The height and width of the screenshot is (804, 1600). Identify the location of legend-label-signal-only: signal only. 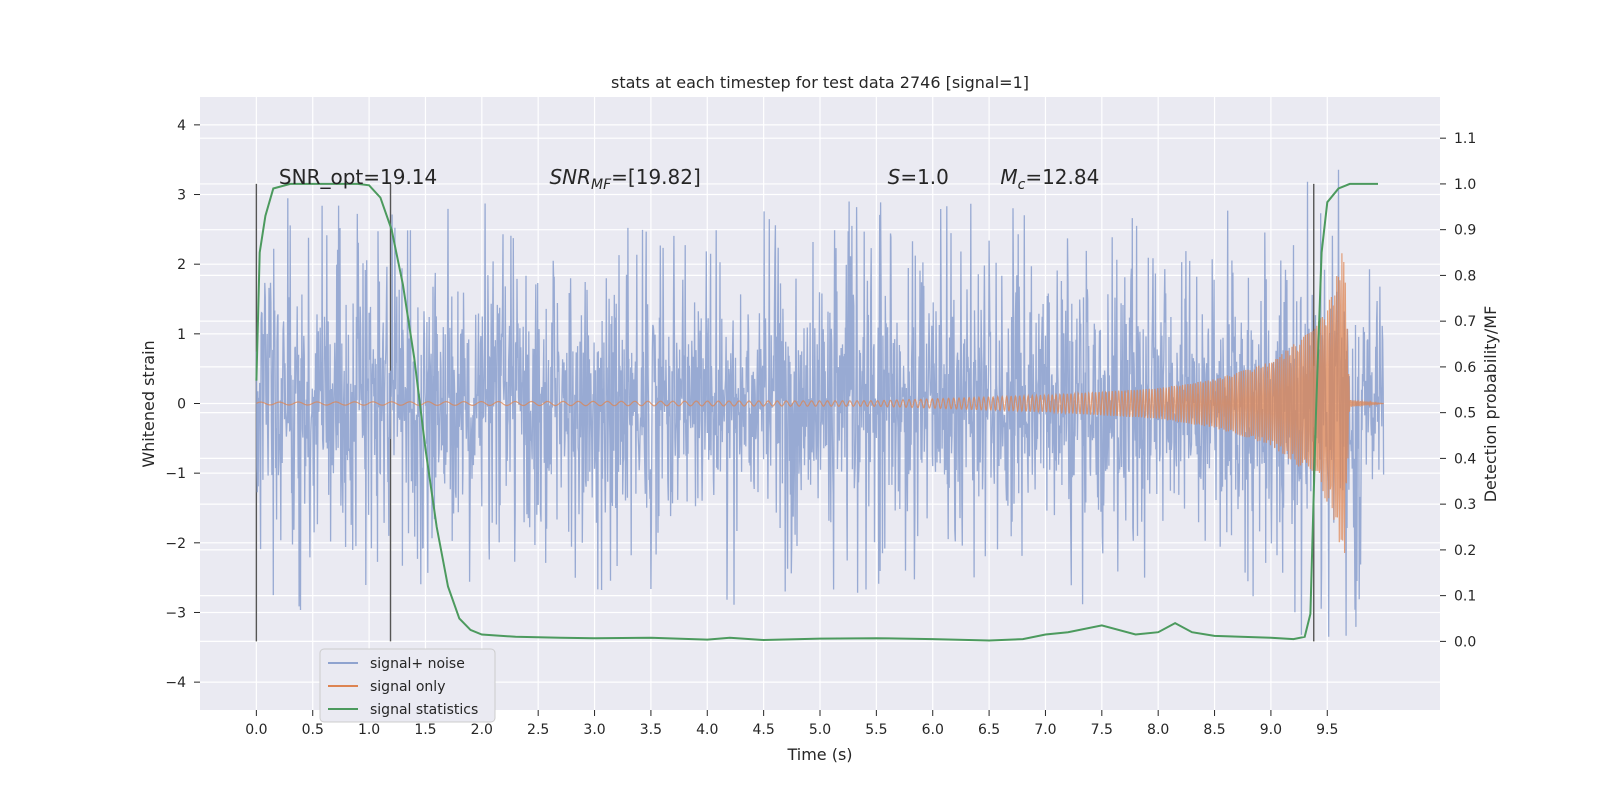
(407, 687).